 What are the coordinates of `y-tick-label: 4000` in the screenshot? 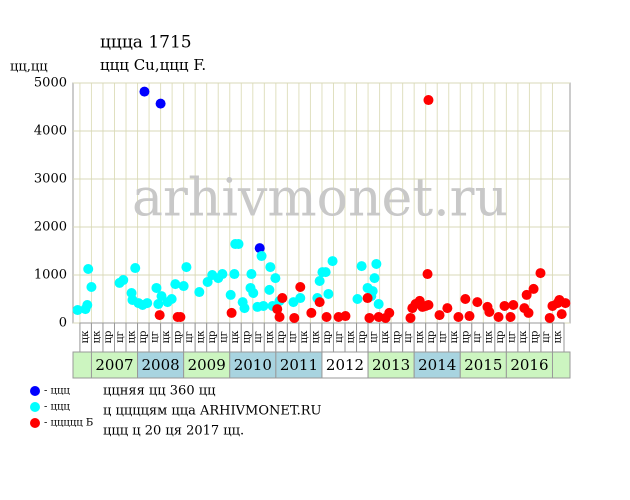 It's located at (50, 131).